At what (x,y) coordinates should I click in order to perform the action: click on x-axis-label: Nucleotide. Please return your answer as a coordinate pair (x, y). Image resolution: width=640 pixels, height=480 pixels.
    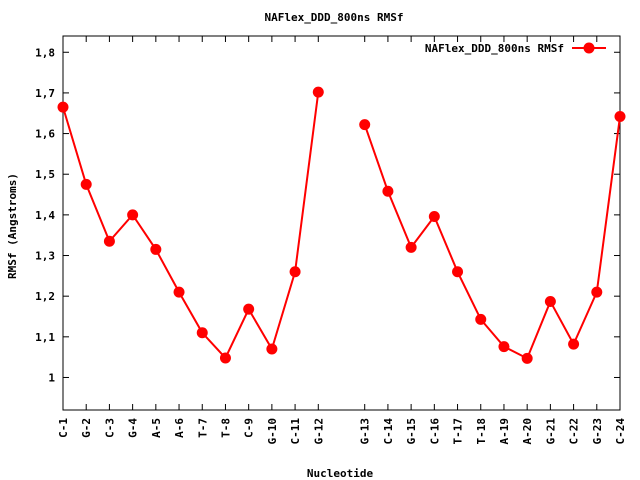
    Looking at the image, I should click on (340, 473).